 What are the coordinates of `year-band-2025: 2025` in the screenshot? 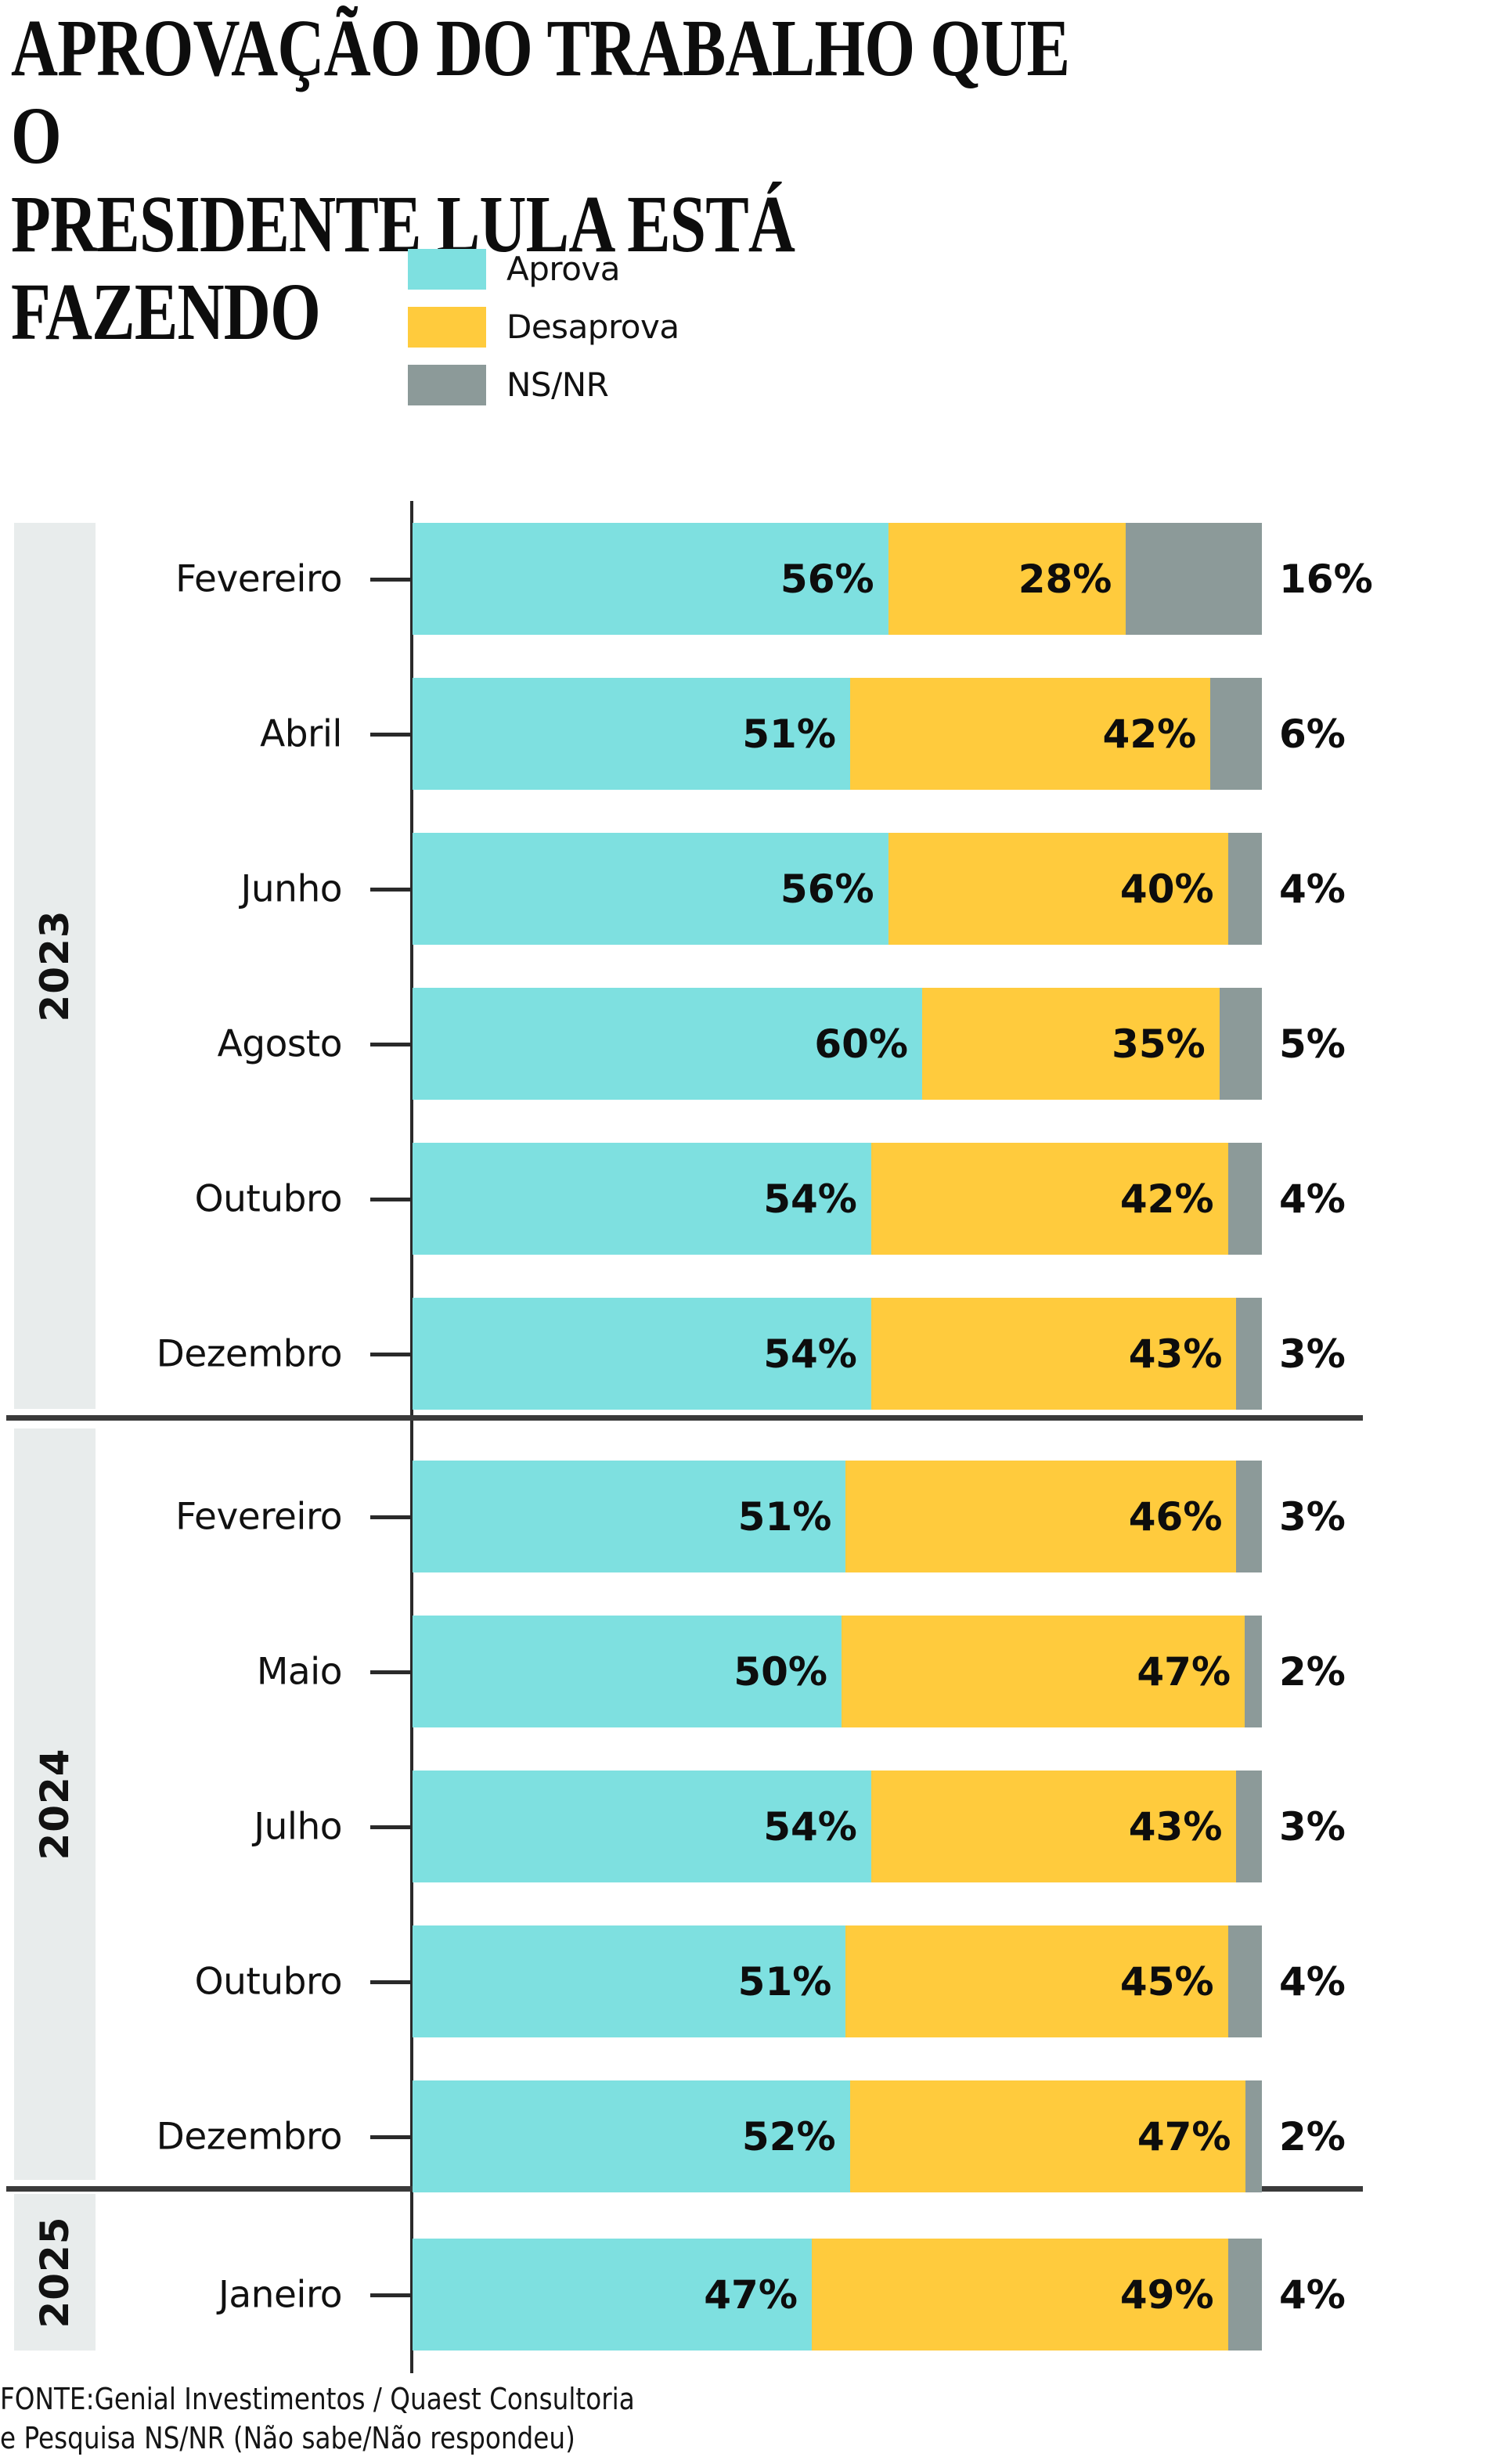 It's located at (55, 2273).